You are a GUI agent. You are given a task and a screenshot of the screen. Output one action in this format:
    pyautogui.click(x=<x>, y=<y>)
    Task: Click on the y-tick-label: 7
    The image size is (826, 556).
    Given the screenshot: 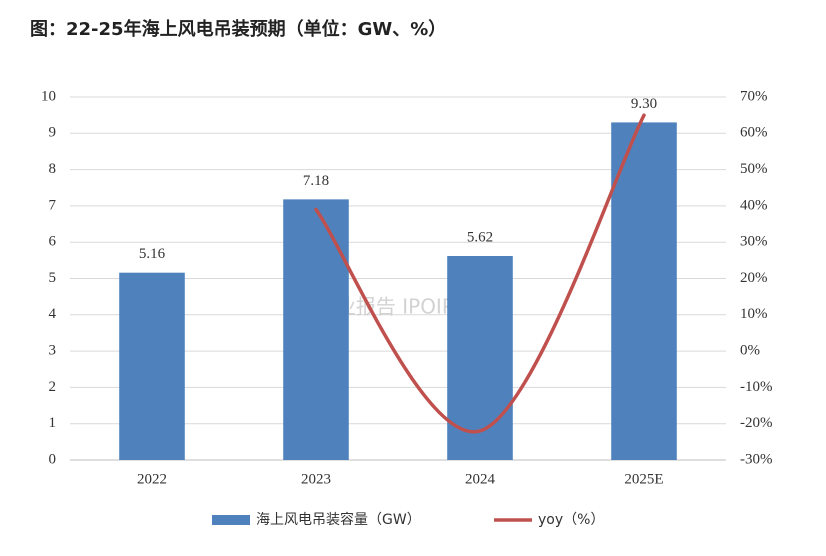 What is the action you would take?
    pyautogui.click(x=53, y=205)
    